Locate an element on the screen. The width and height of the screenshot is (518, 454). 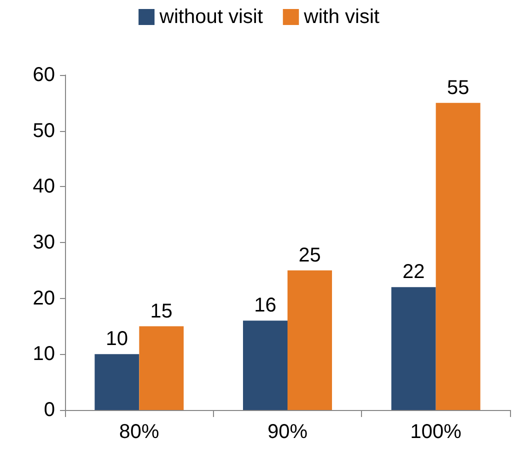
y-tick-label: 0 is located at coordinates (49, 410).